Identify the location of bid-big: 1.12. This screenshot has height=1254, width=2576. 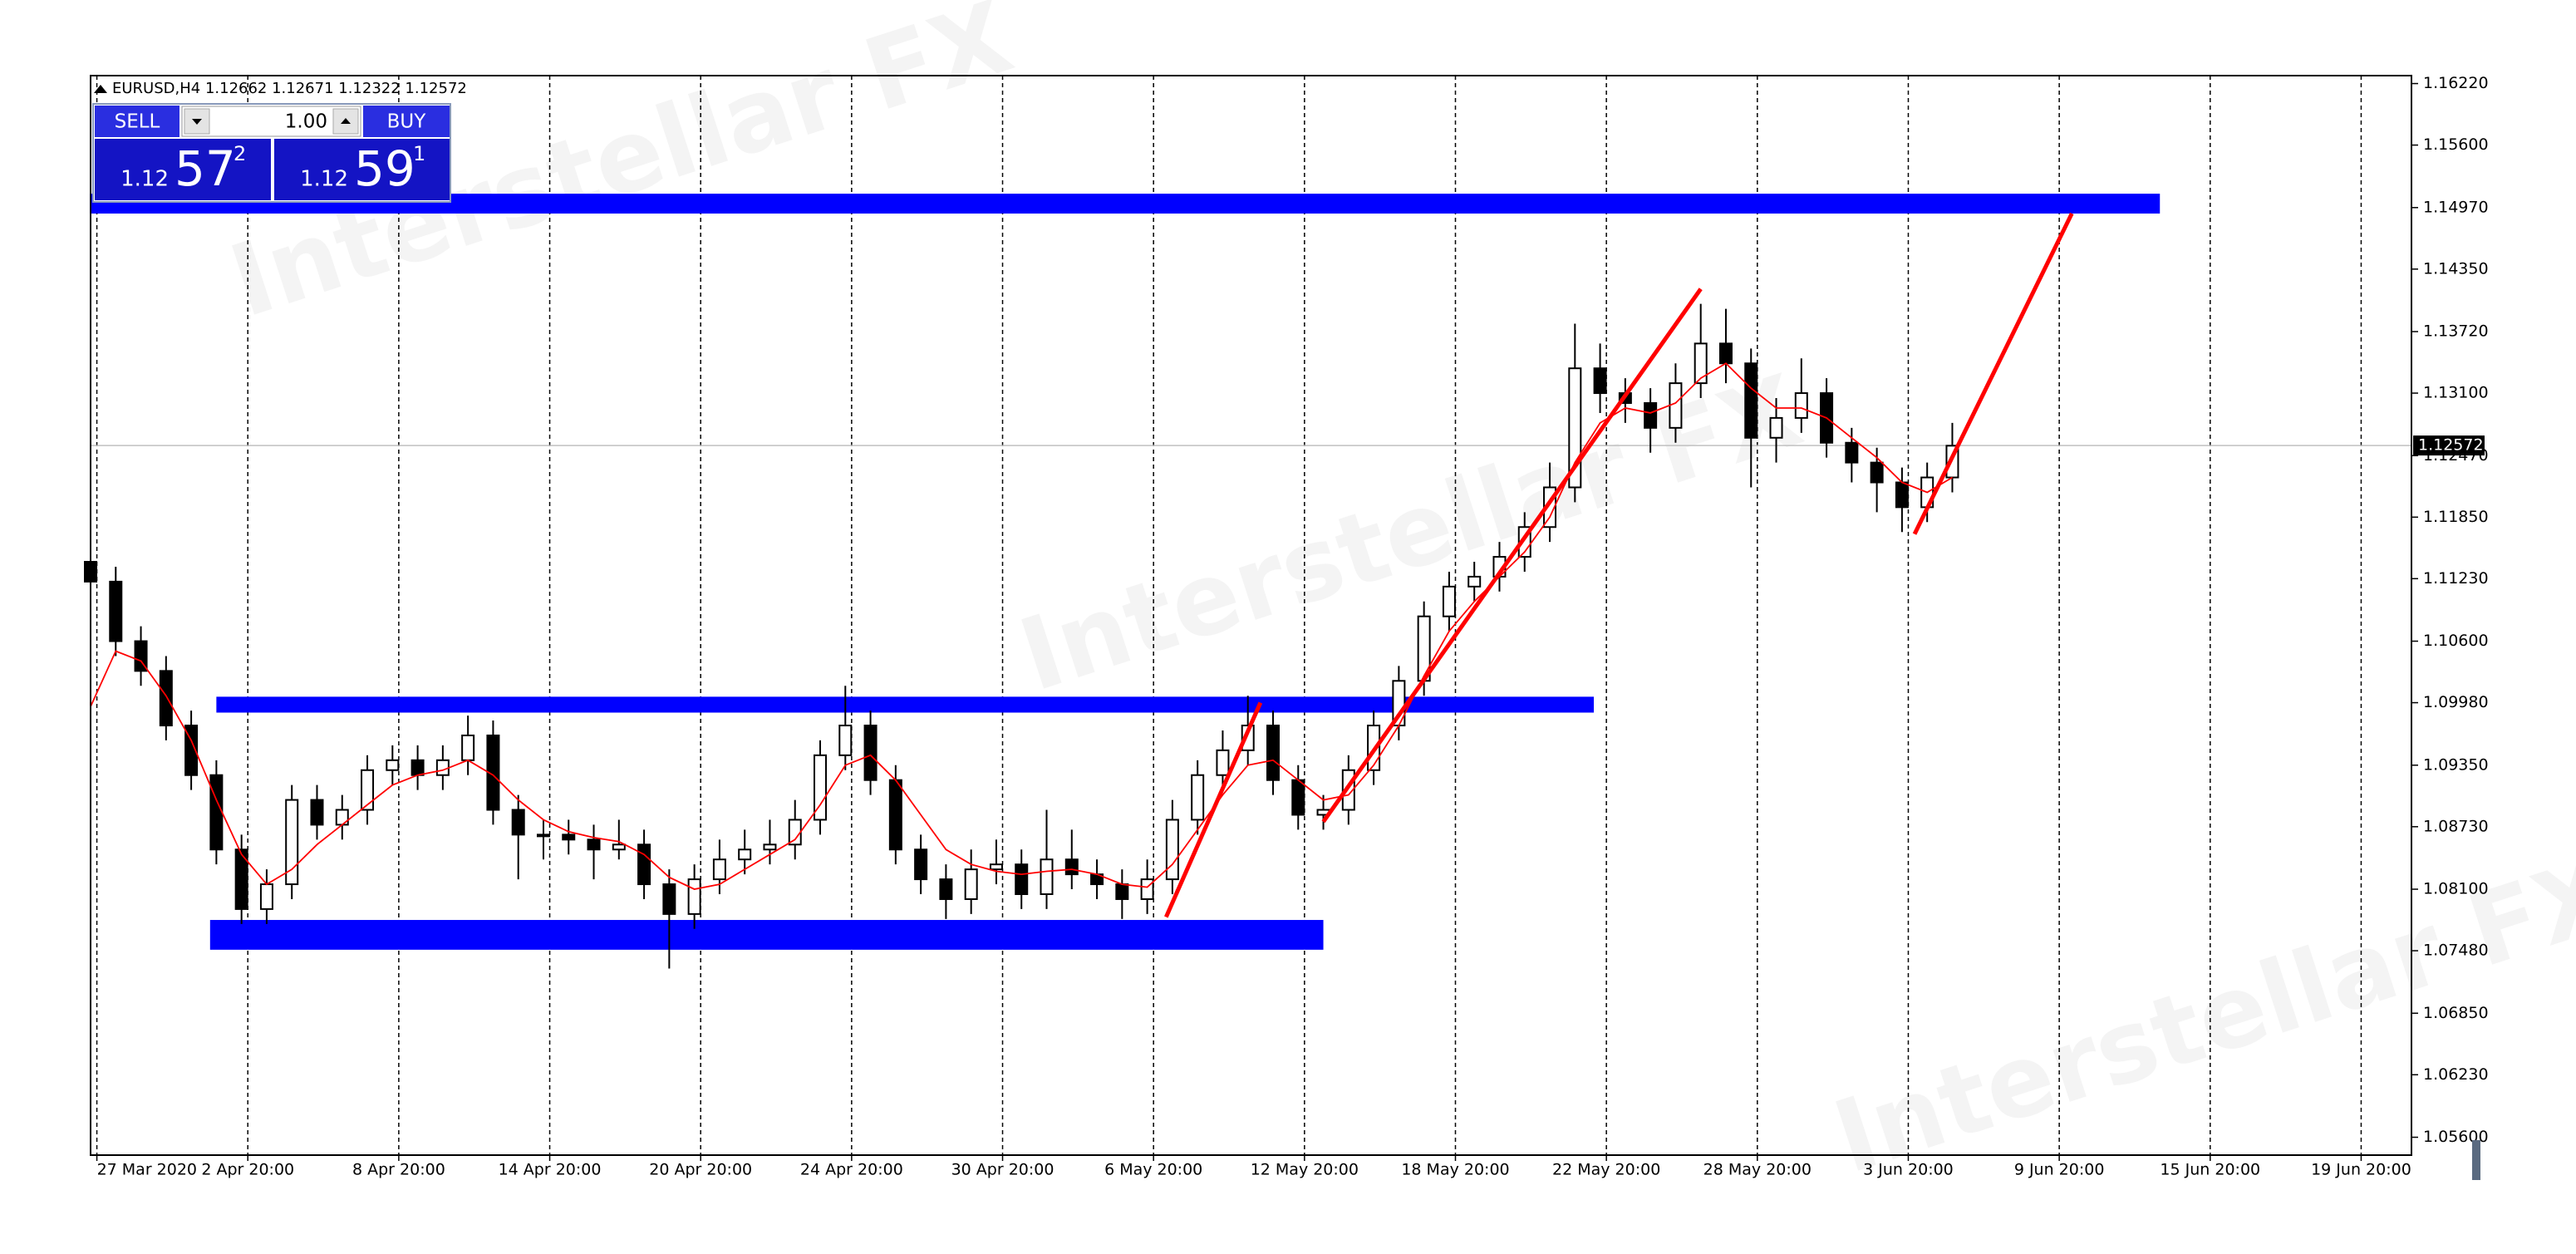
(144, 179).